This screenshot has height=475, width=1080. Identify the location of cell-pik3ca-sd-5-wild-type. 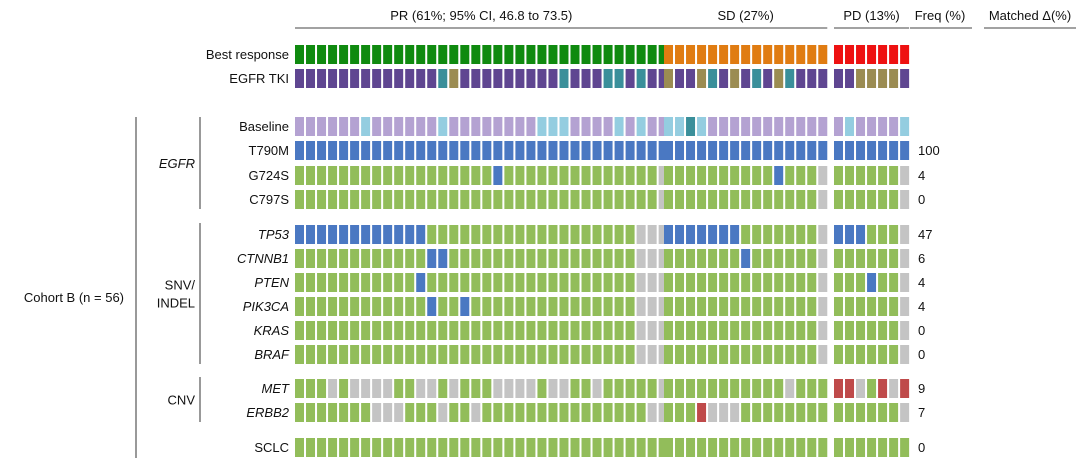
(713, 306).